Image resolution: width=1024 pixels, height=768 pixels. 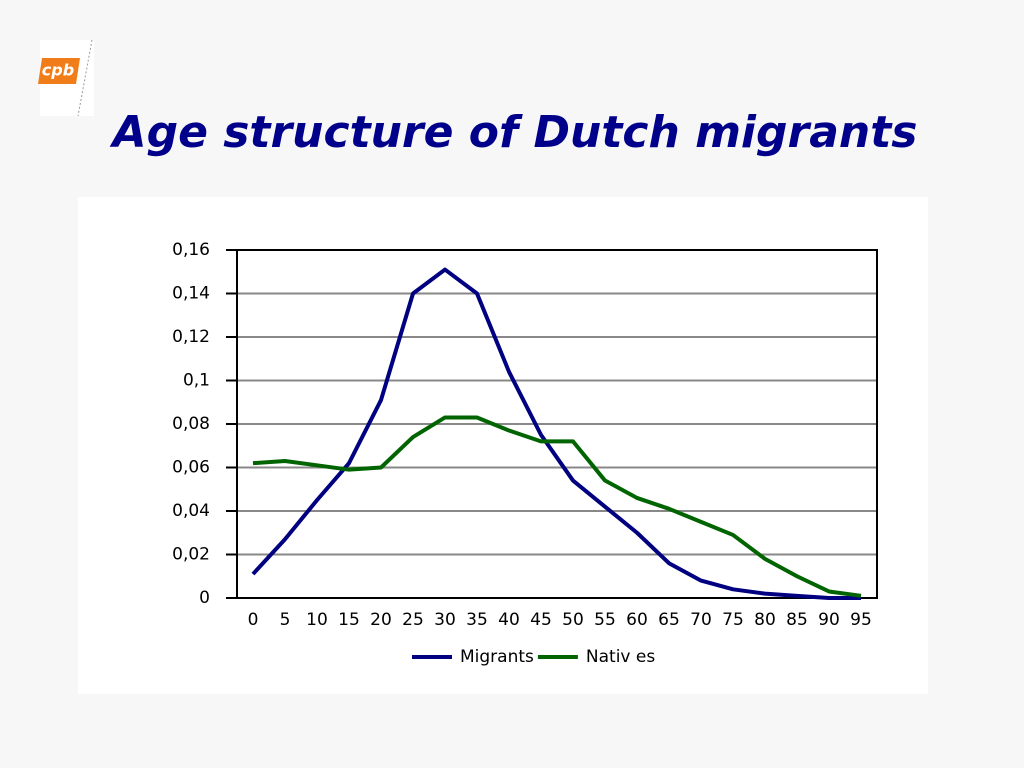 I want to click on x-tick-label: 30, so click(x=445, y=620).